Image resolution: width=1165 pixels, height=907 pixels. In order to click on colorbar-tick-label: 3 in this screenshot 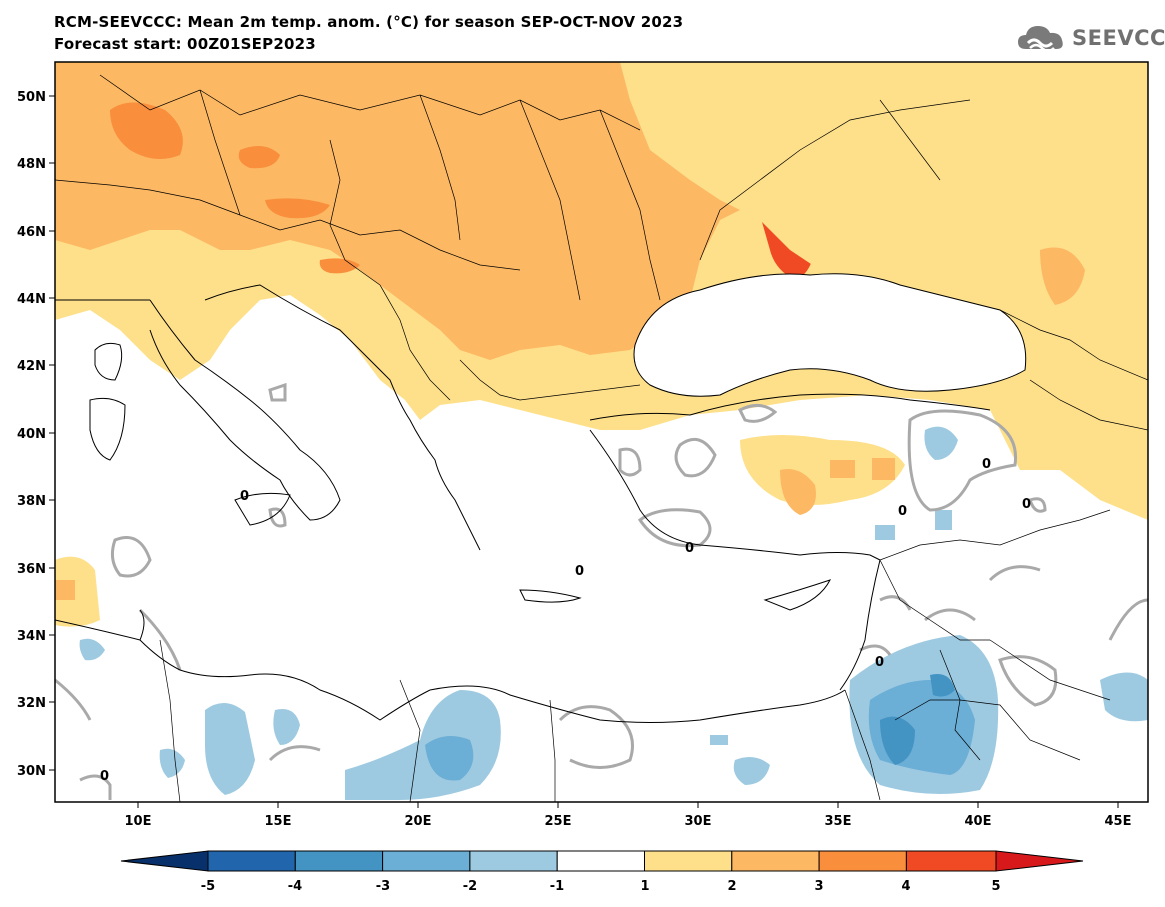, I will do `click(818, 886)`.